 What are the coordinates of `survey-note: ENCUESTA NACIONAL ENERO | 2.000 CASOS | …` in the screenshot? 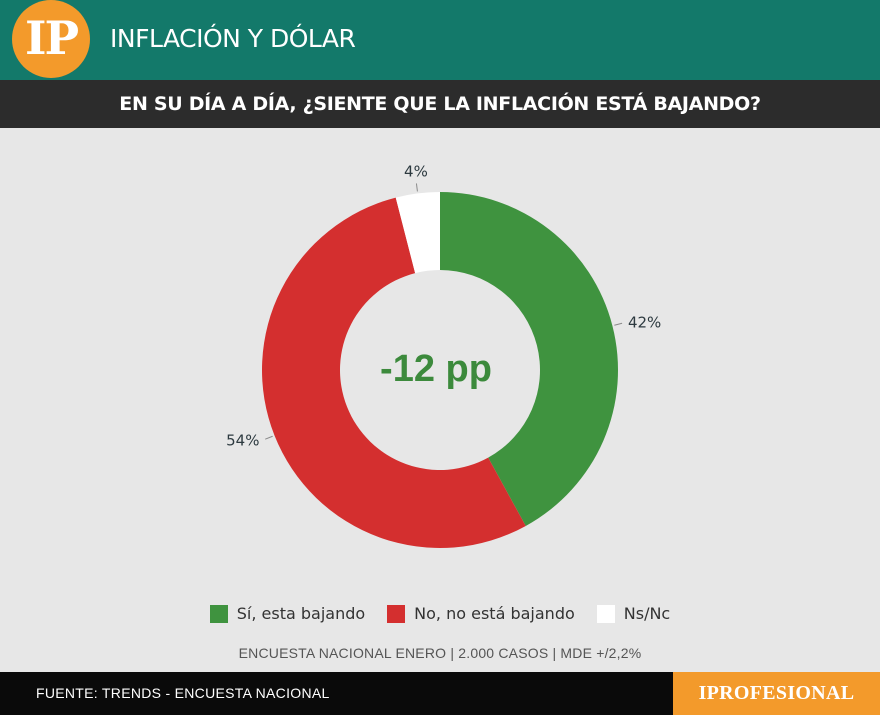 It's located at (440, 653).